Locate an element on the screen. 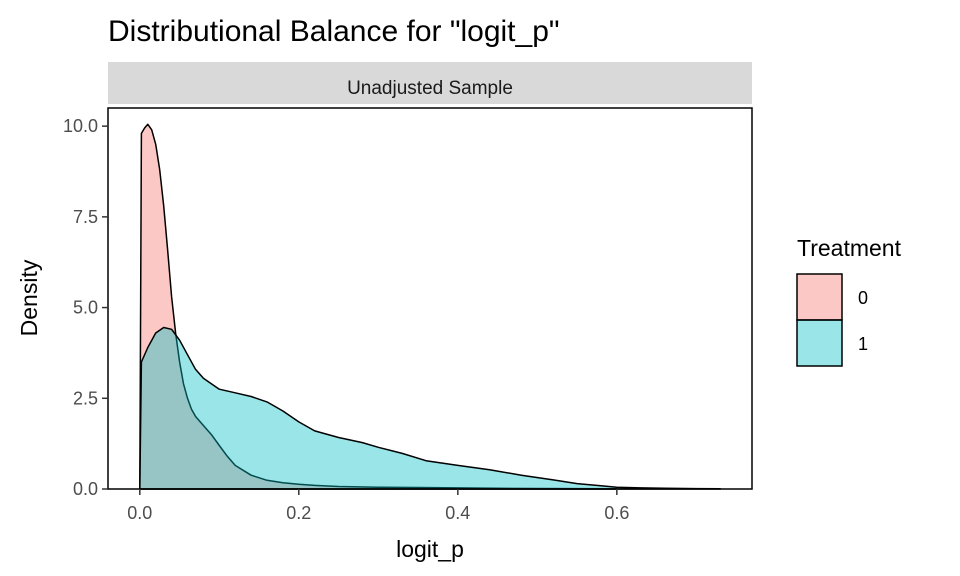 The height and width of the screenshot is (576, 960). y-tick-label: 2.5 is located at coordinates (85, 398).